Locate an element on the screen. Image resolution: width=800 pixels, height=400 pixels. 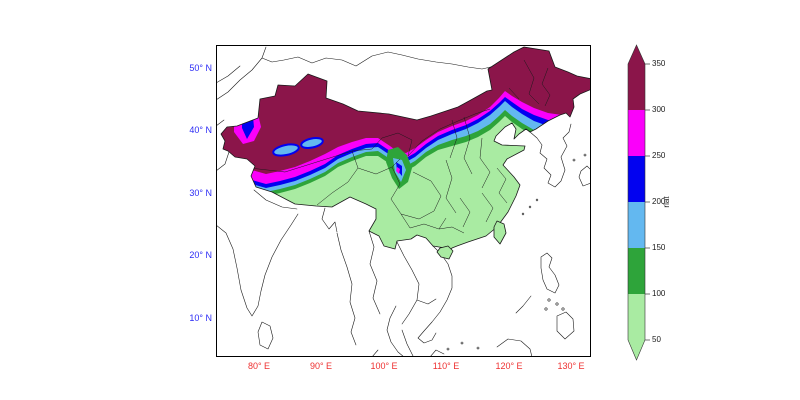
colorbar-tick-200: 200 is located at coordinates (659, 201).